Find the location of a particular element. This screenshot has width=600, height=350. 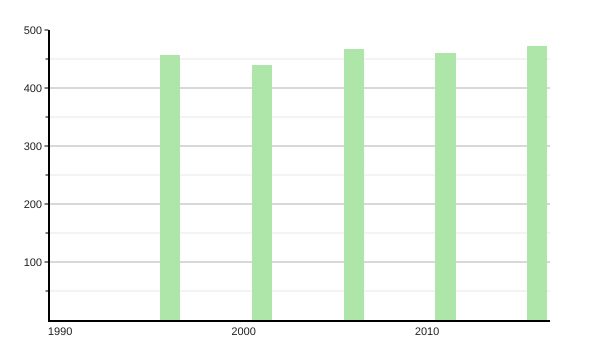

y-tick-label: 300 is located at coordinates (33, 146).